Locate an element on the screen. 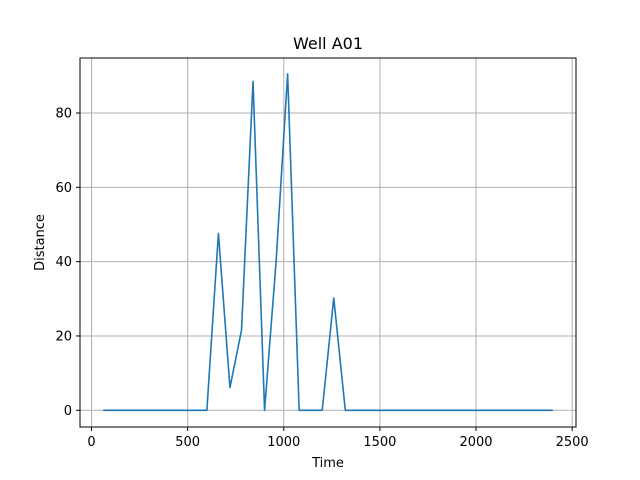 The height and width of the screenshot is (480, 640). y-tick-label: 60 is located at coordinates (63, 188).